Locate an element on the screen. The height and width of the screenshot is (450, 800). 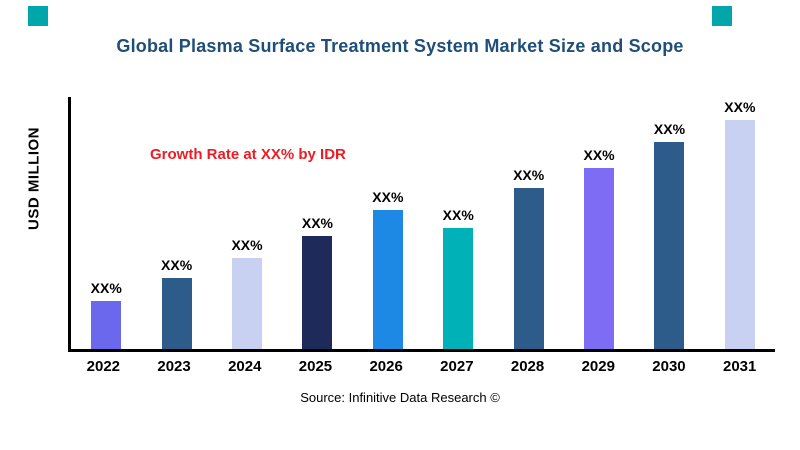
x-tick: 2022 is located at coordinates (103, 366).